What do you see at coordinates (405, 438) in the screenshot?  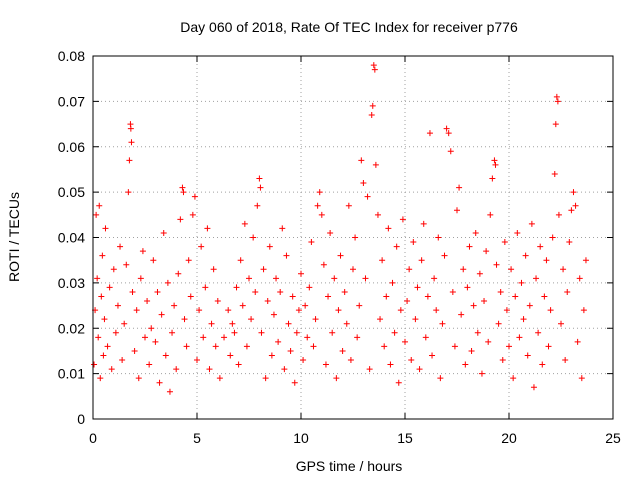 I see `x-tick-label: 15` at bounding box center [405, 438].